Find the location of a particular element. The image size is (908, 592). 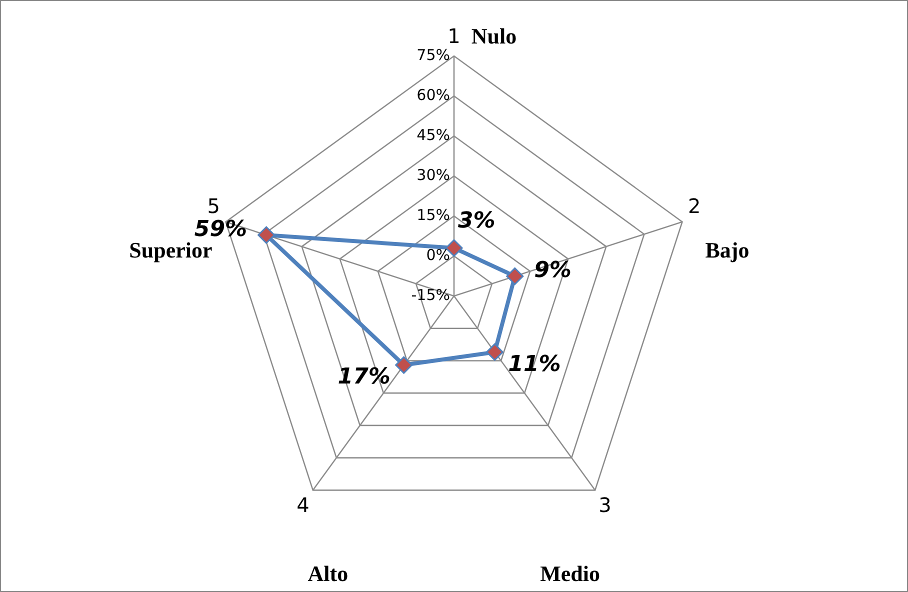

y-tick-label: 60% is located at coordinates (433, 95).